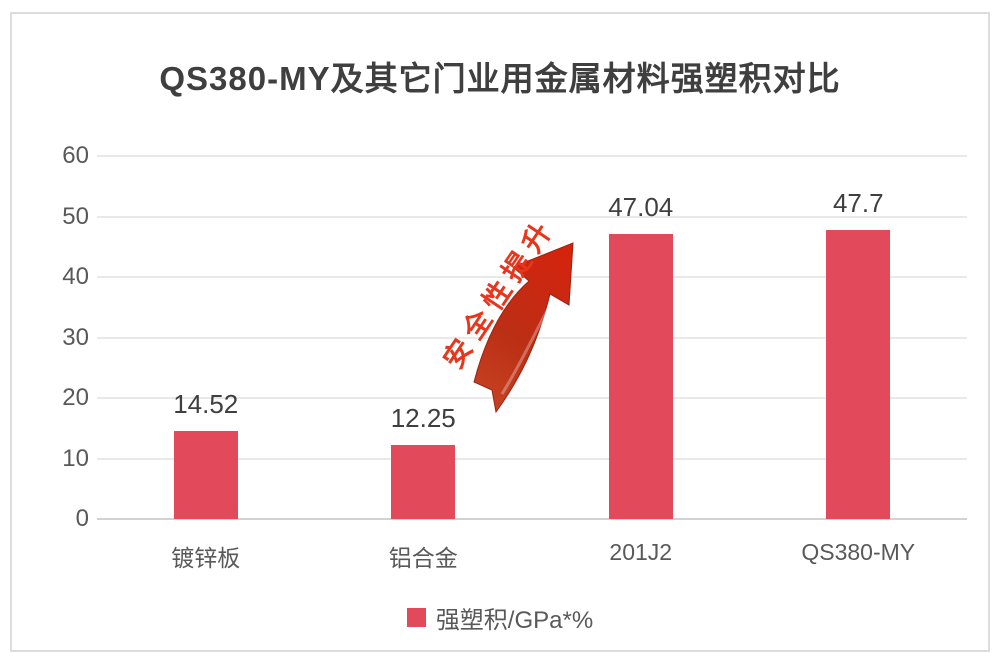 The width and height of the screenshot is (1000, 666). Describe the element at coordinates (206, 404) in the screenshot. I see `value-label: 14.52` at that location.